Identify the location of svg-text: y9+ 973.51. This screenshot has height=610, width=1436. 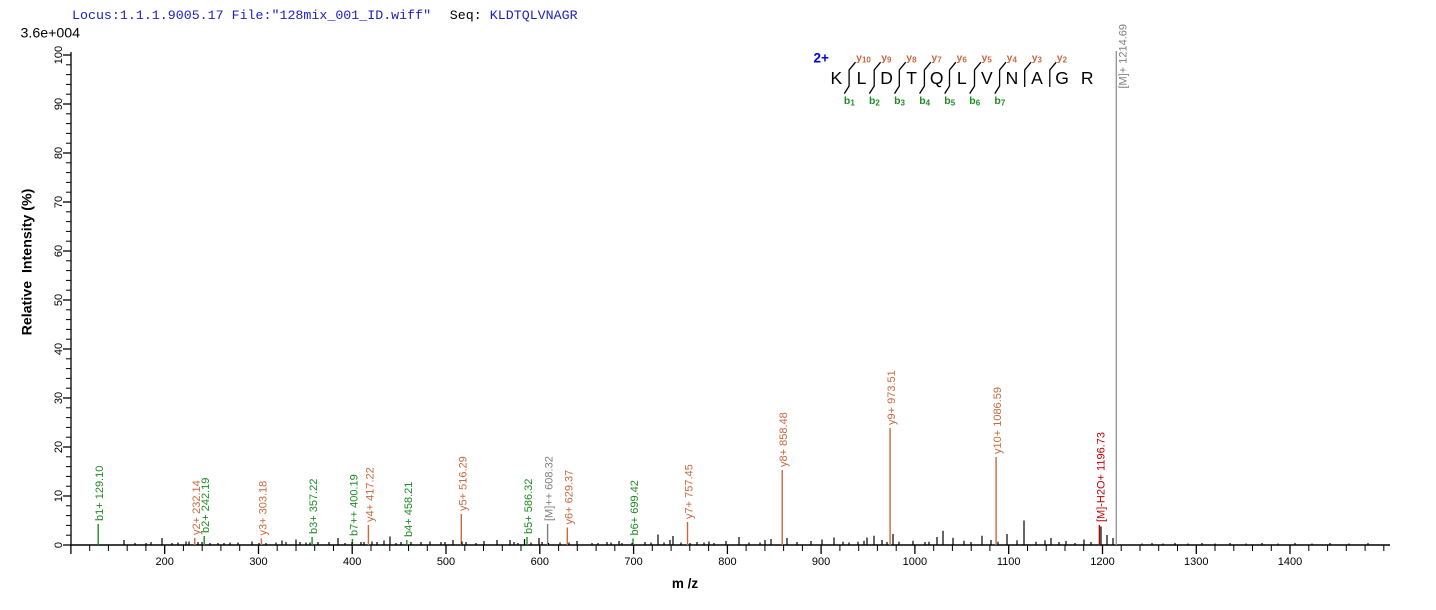
(892, 397).